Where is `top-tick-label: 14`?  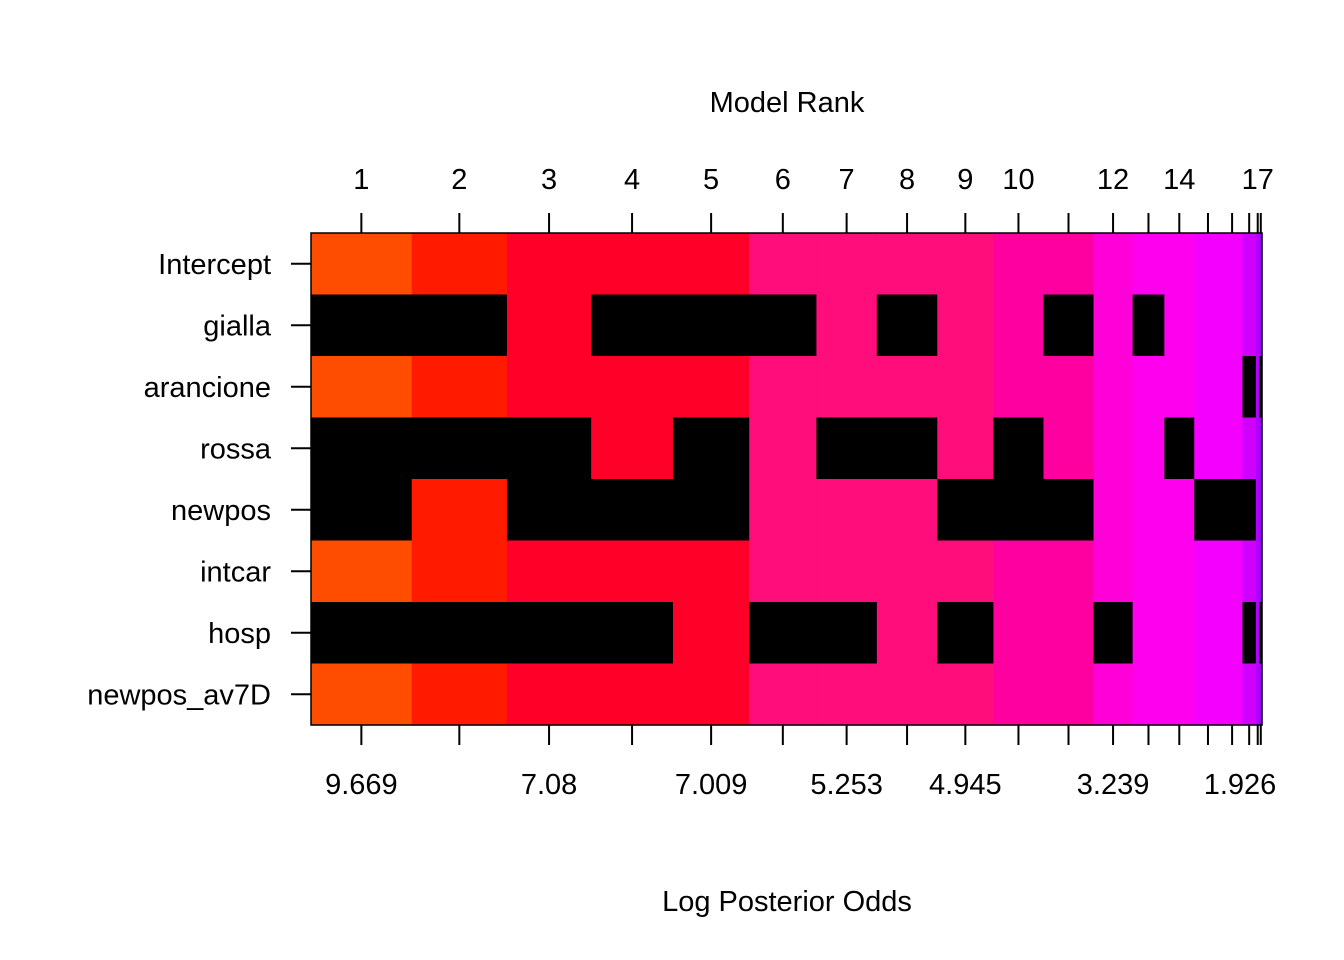
top-tick-label: 14 is located at coordinates (1179, 180).